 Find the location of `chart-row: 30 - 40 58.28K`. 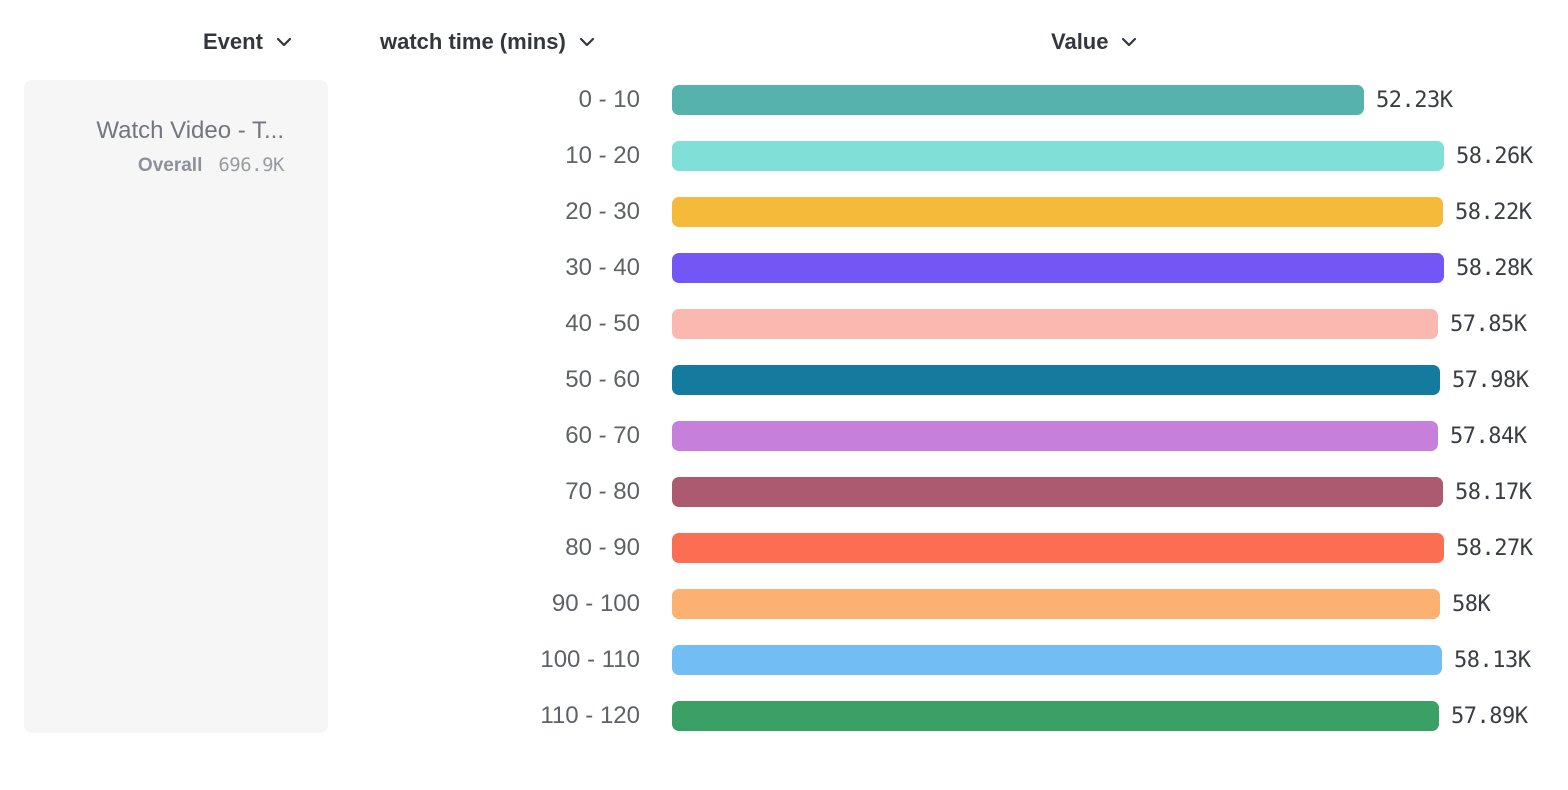

chart-row: 30 - 40 58.28K is located at coordinates (784, 268).